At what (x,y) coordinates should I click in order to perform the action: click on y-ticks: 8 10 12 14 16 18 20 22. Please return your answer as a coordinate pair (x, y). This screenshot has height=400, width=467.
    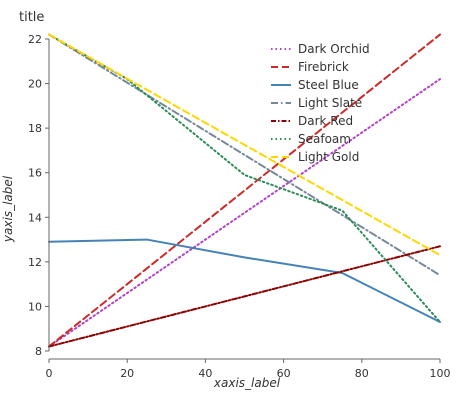
    Looking at the image, I should click on (38, 195).